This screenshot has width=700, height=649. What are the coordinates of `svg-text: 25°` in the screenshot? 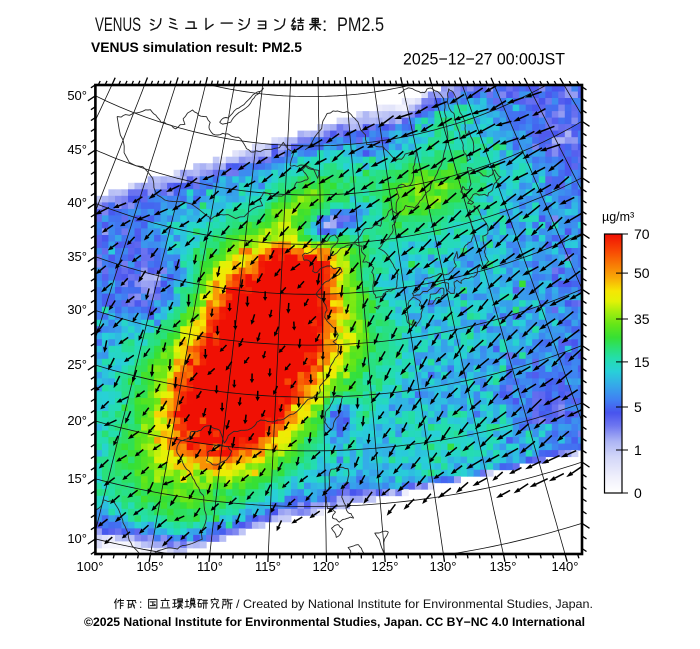 It's located at (77, 364).